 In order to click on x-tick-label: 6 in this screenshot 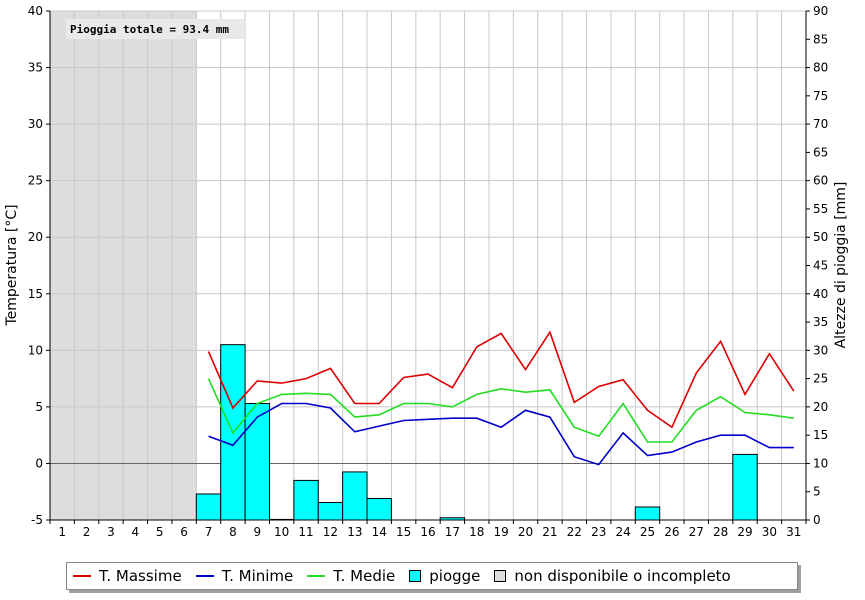, I will do `click(184, 532)`.